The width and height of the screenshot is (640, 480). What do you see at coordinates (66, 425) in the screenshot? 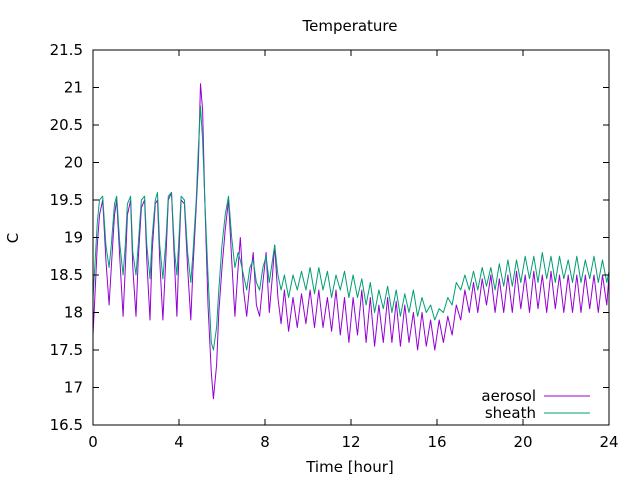
I see `y-tick-label: 16.5` at bounding box center [66, 425].